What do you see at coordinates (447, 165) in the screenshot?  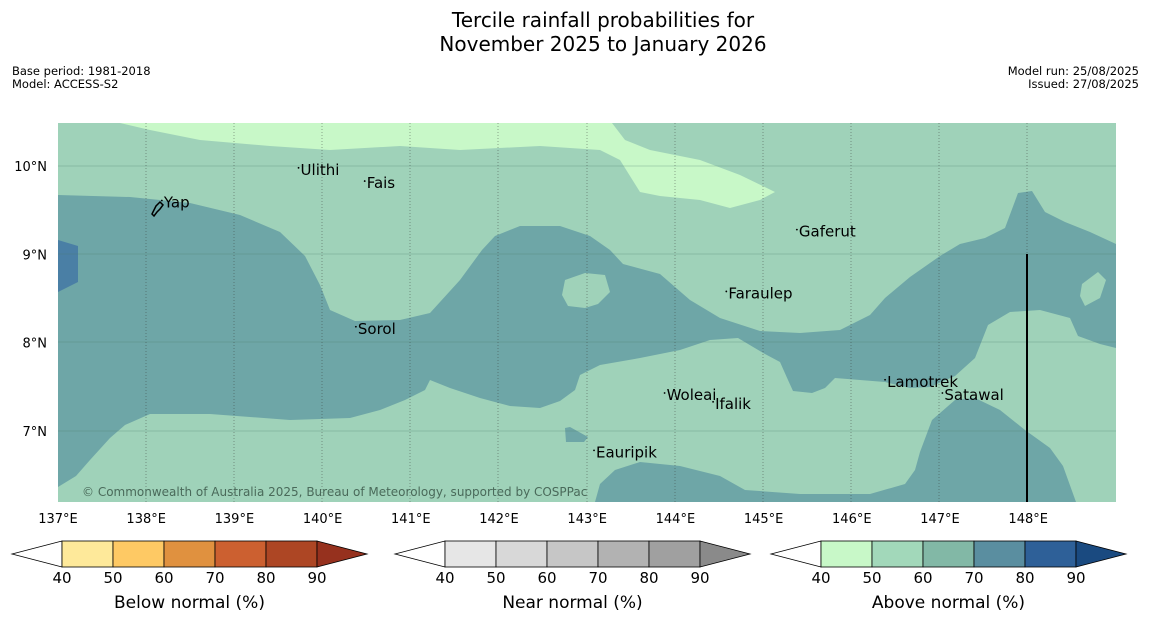 I see `region-above-40-50-north` at bounding box center [447, 165].